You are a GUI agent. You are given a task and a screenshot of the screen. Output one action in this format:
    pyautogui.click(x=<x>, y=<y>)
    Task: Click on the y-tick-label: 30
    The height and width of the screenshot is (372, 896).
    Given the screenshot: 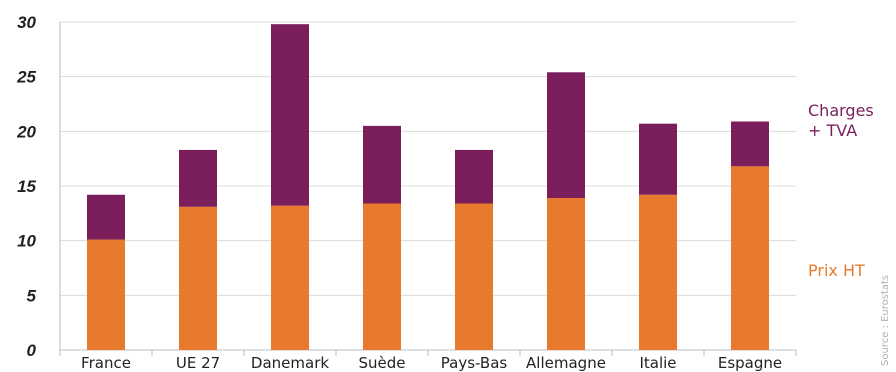 What is the action you would take?
    pyautogui.click(x=26, y=22)
    